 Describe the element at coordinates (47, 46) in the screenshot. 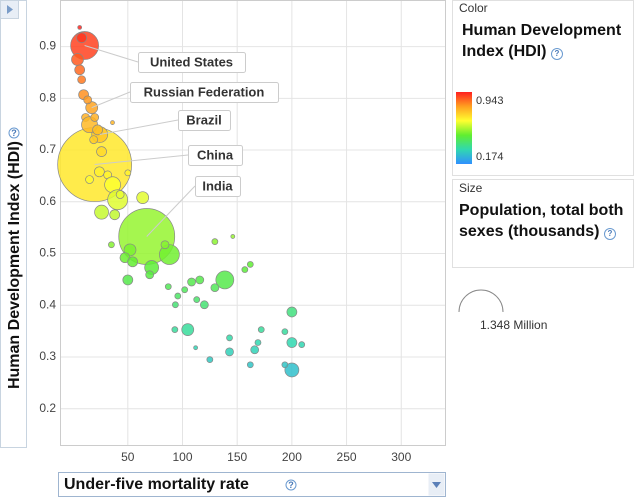

I see `y-tick-label: 0.9` at that location.